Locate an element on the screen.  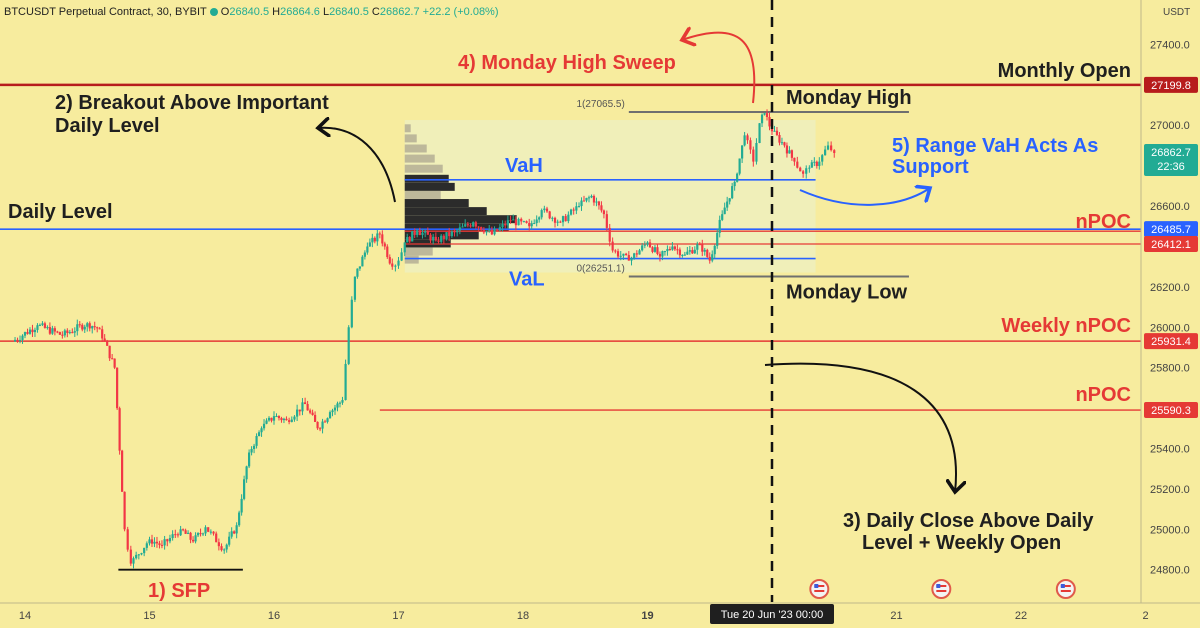
high-value: 26864.6 is located at coordinates (300, 12).